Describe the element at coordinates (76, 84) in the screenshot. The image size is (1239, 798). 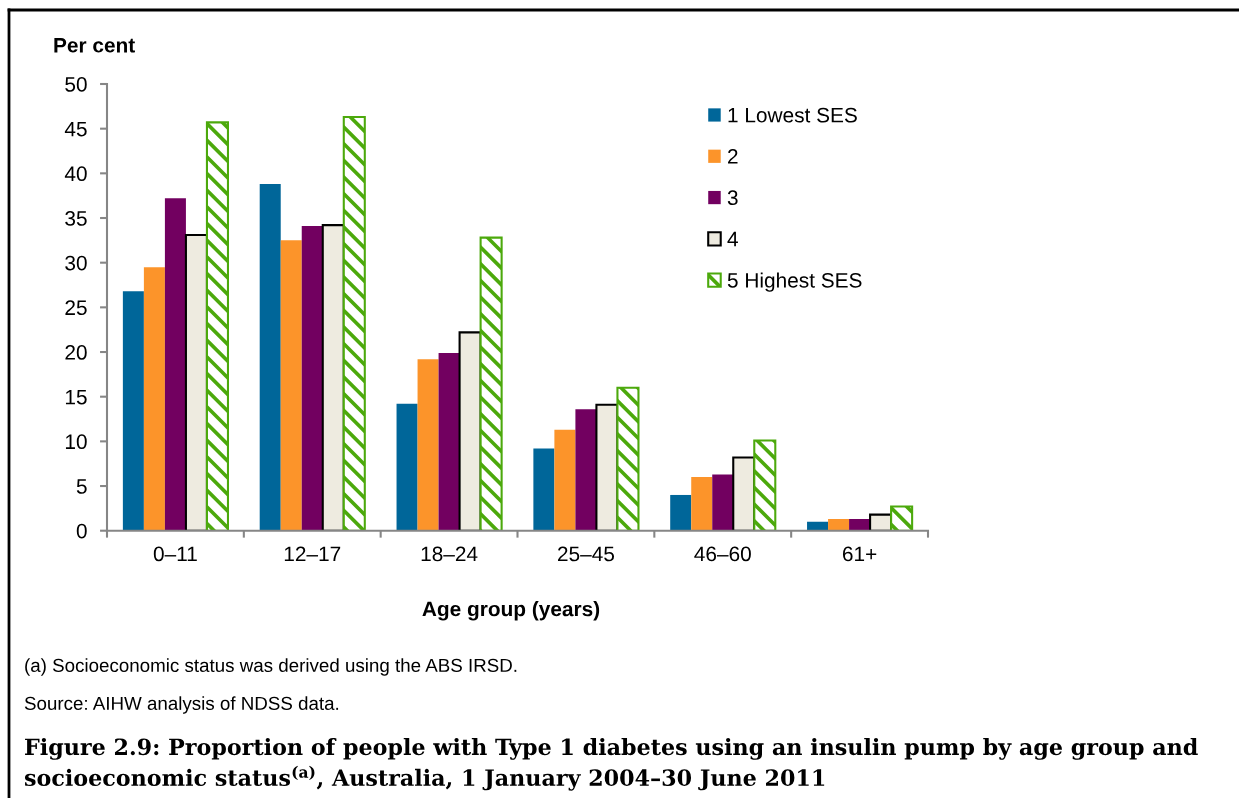
I see `y-tick-label: 50` at that location.